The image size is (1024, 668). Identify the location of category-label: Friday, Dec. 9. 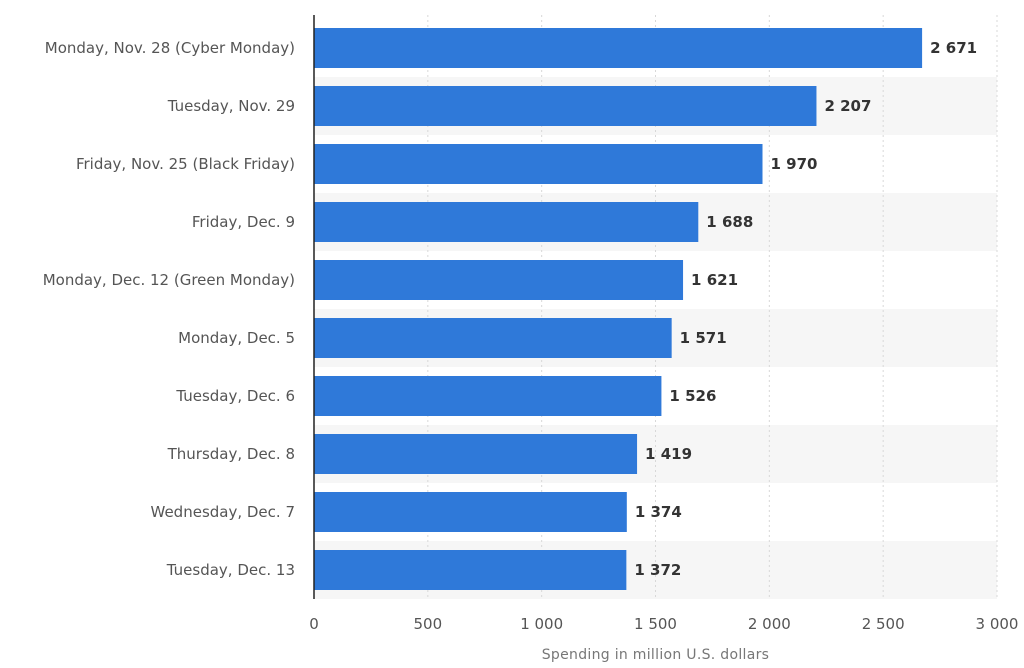
(243, 222).